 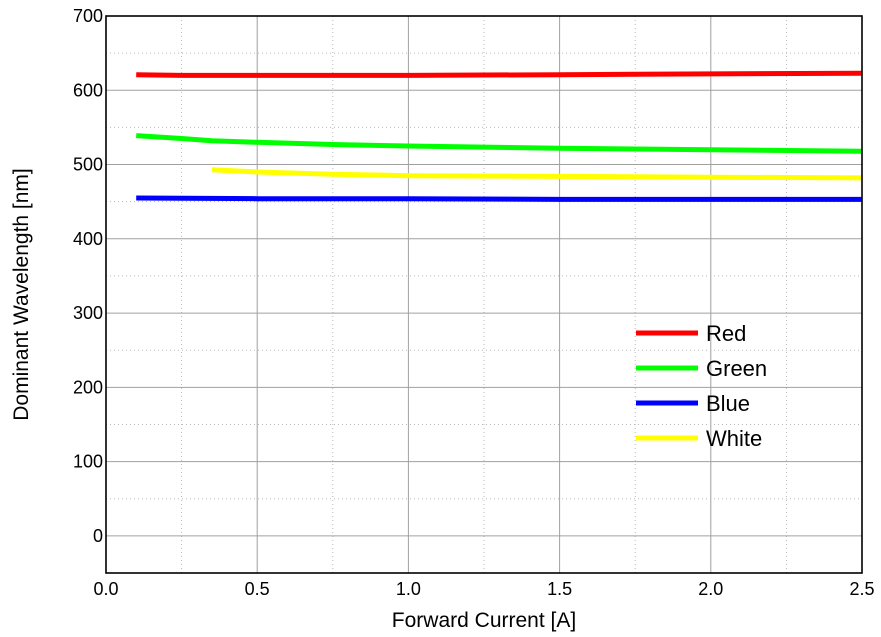 I want to click on series-line-blue, so click(x=499, y=198).